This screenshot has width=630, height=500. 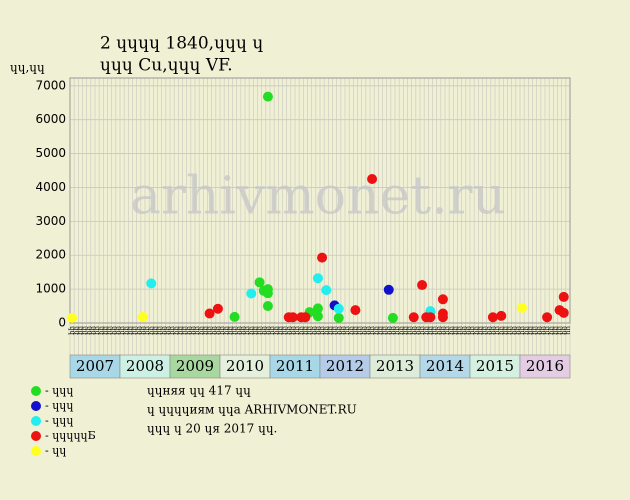 What do you see at coordinates (252, 410) in the screenshot?
I see `note: ɥ ɥɥɥɥиям ɥɥа ARHIVMONET.RU` at bounding box center [252, 410].